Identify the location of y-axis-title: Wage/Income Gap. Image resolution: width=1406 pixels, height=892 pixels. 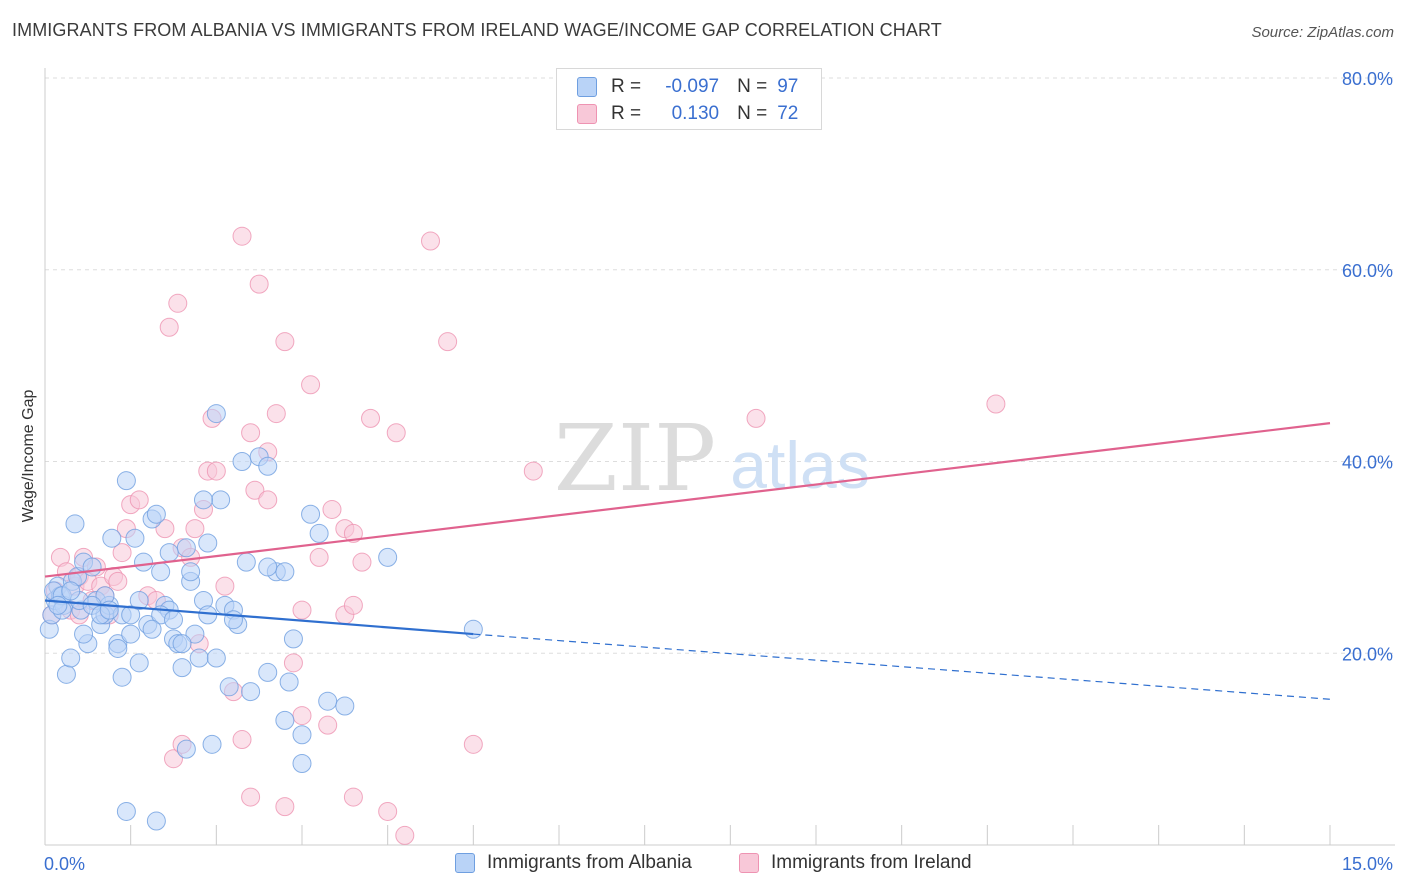
(28, 456).